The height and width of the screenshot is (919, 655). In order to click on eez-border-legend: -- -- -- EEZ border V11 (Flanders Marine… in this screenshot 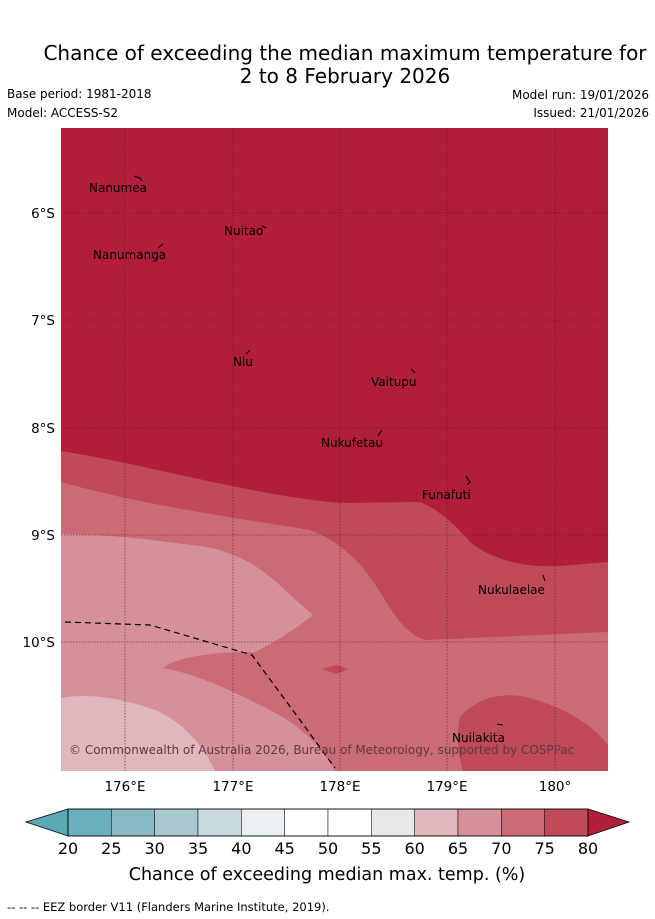, I will do `click(168, 907)`.